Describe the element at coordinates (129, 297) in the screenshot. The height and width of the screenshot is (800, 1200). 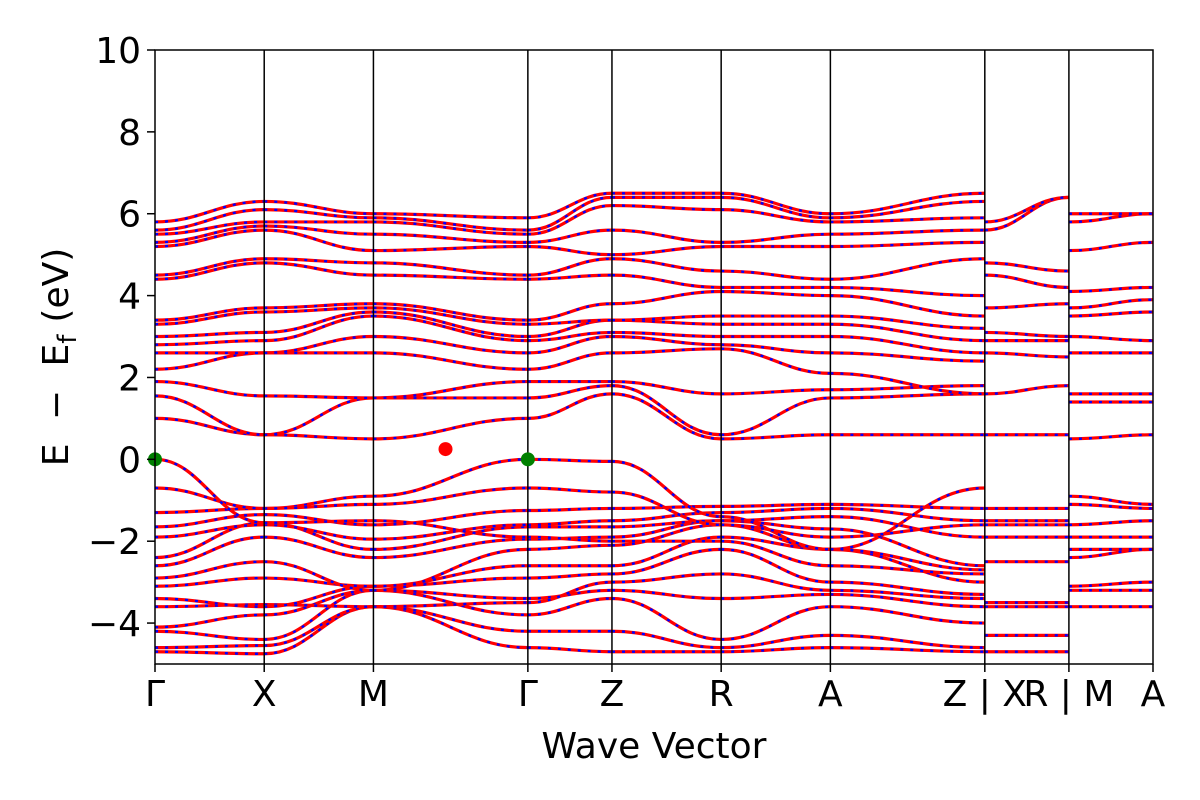
I see `y-tick-label-4: 4` at that location.